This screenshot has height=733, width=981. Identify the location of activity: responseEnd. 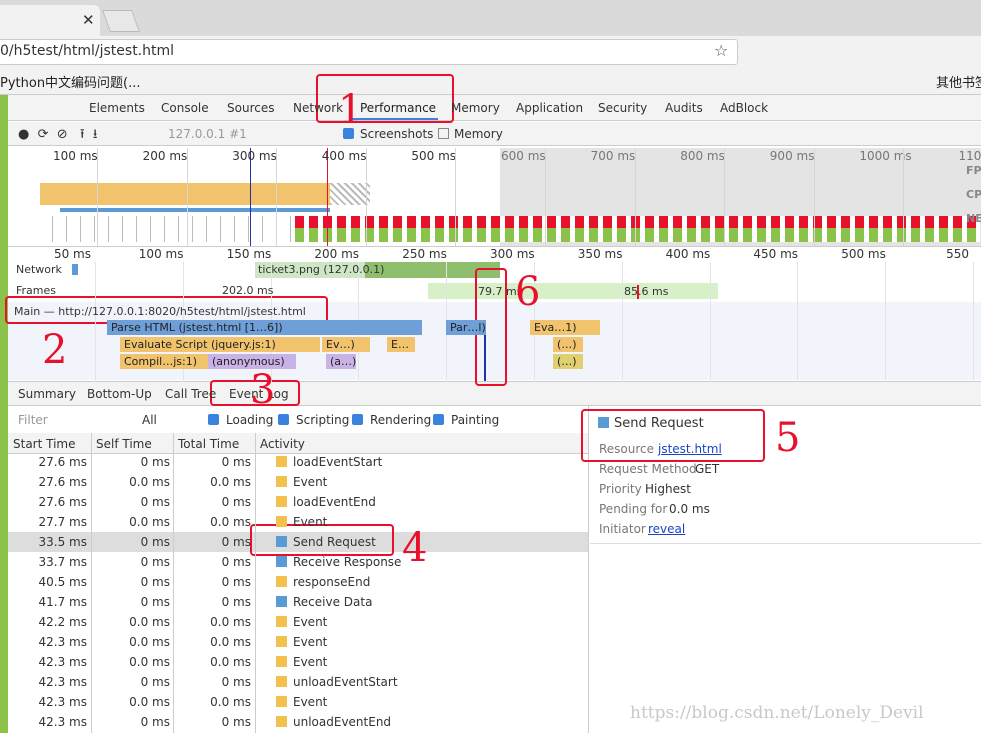
(332, 582).